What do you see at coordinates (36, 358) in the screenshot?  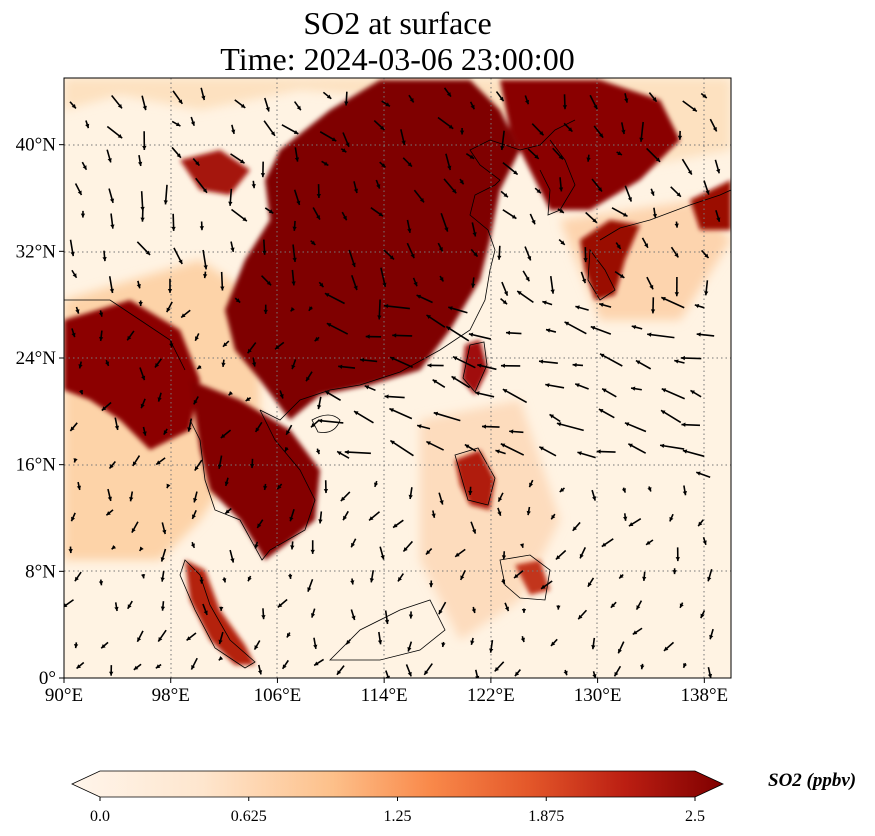 I see `y-tick-label: 24°N` at bounding box center [36, 358].